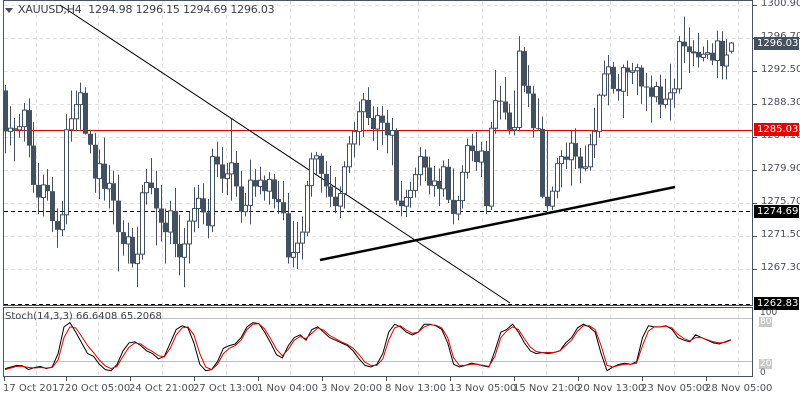  I want to click on time-axis-label: 27 Oct 13:00, so click(226, 388).